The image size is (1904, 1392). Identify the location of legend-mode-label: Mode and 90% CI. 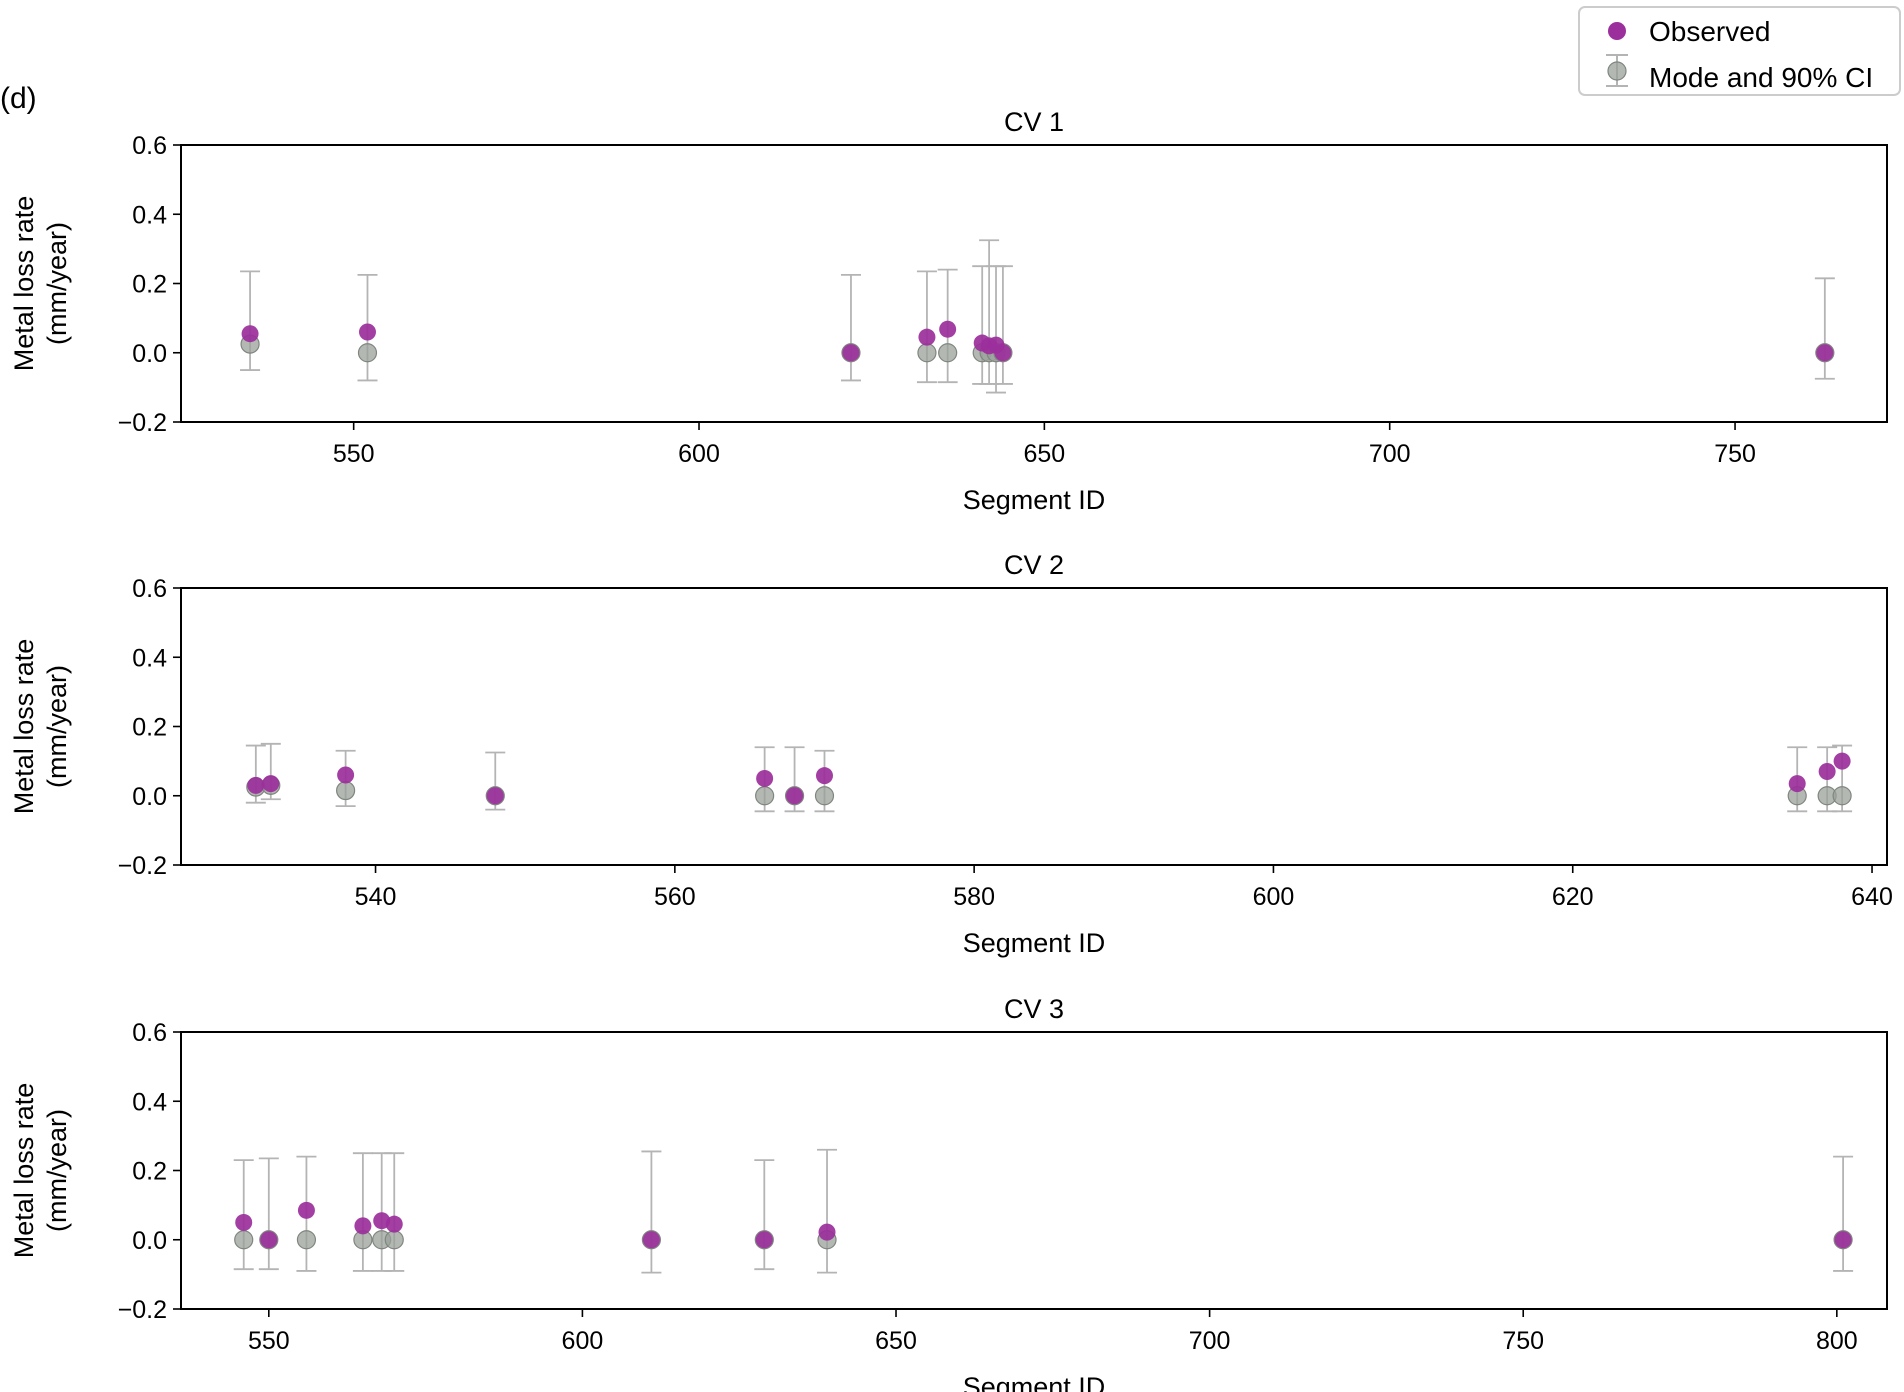
(1761, 77).